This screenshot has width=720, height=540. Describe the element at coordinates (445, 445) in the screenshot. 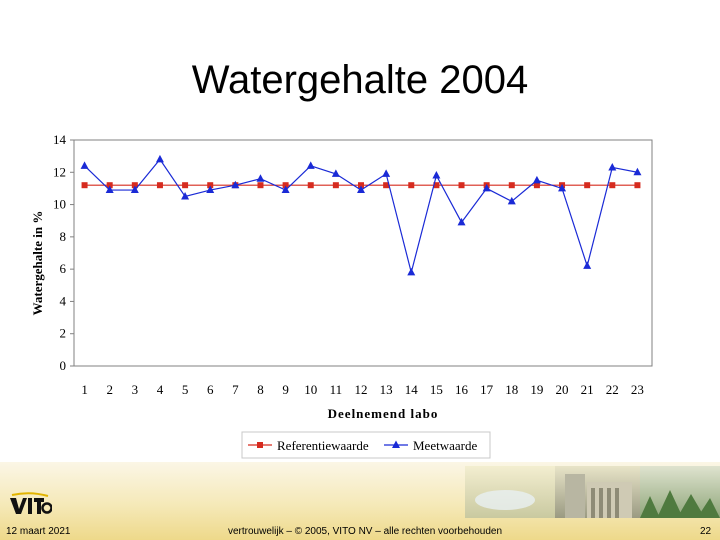

I see `legend-label-meetwaarde: Meetwaarde` at that location.